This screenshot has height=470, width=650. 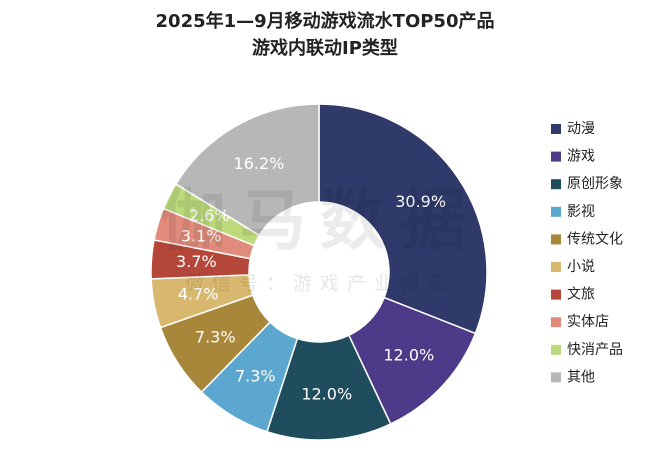 What do you see at coordinates (581, 129) in the screenshot?
I see `legend-label: 动漫` at bounding box center [581, 129].